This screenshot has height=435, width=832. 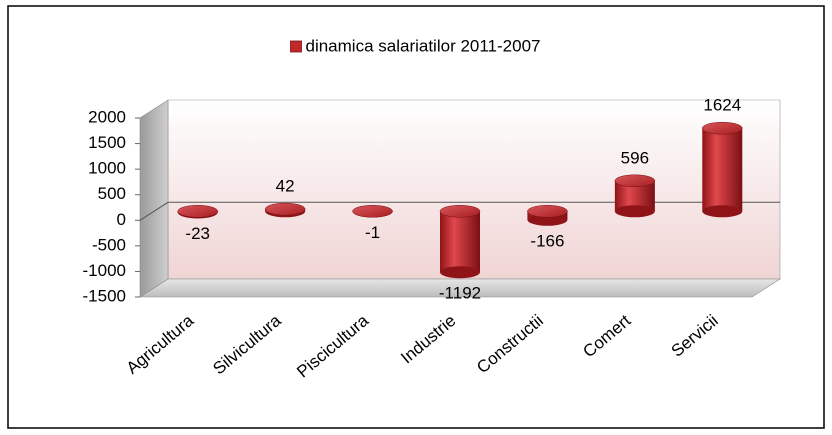 I want to click on data-label: -1192, so click(x=460, y=293).